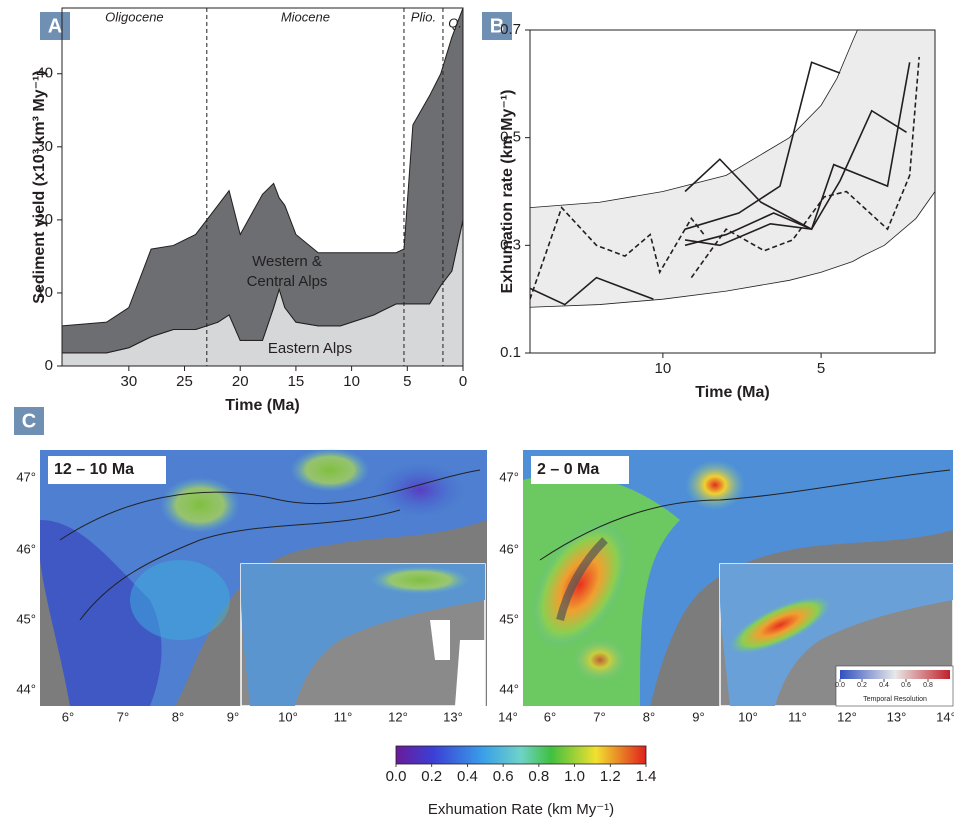  What do you see at coordinates (423, 16) in the screenshot?
I see `epoch-label: Plio.` at bounding box center [423, 16].